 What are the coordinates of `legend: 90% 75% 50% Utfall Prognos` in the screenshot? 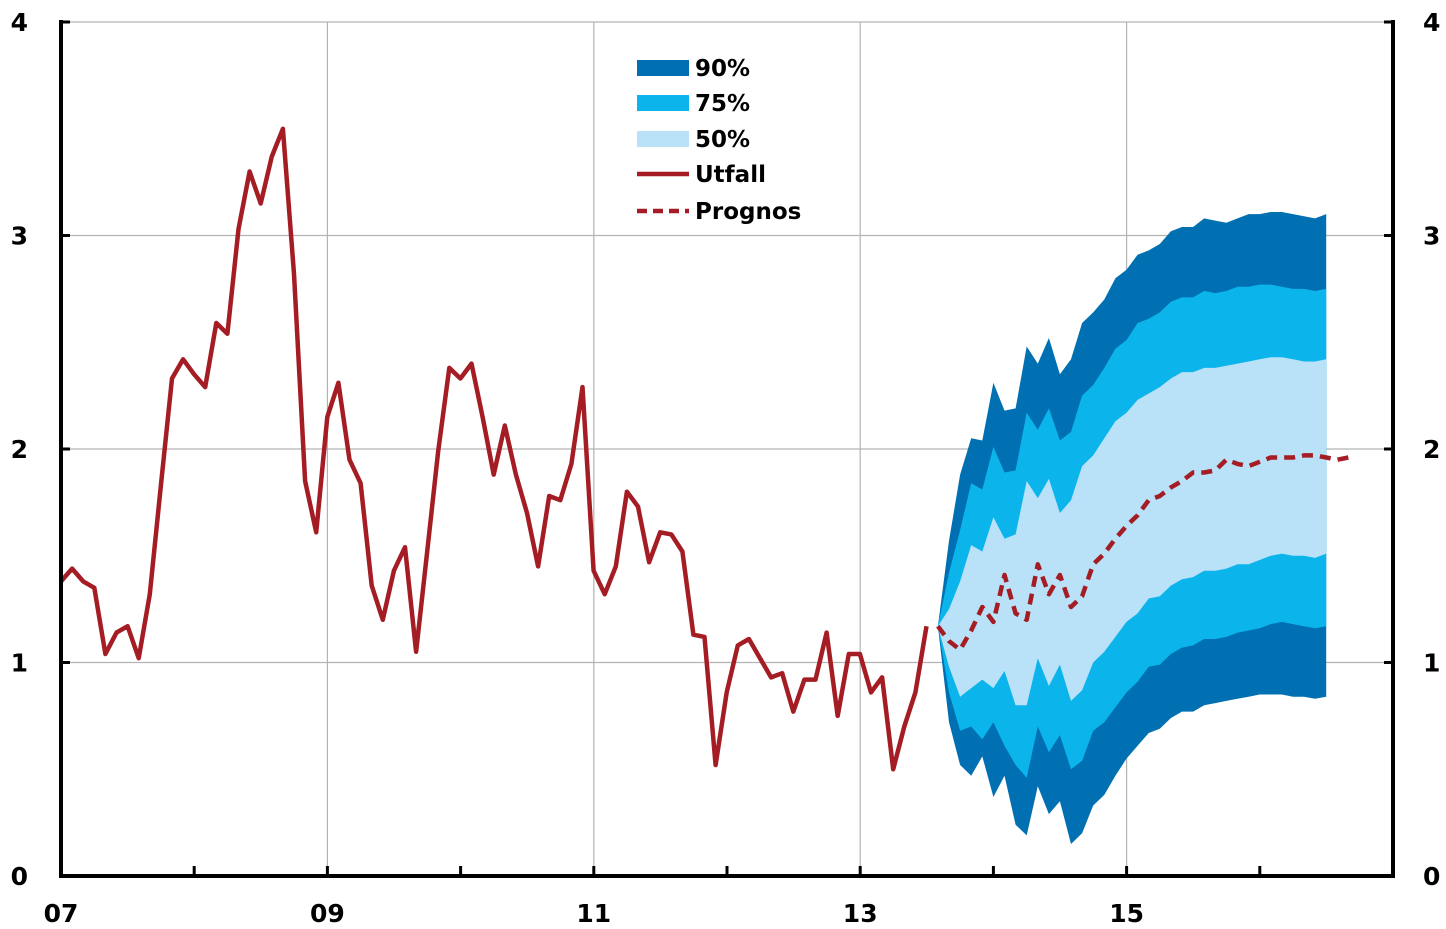 It's located at (719, 140).